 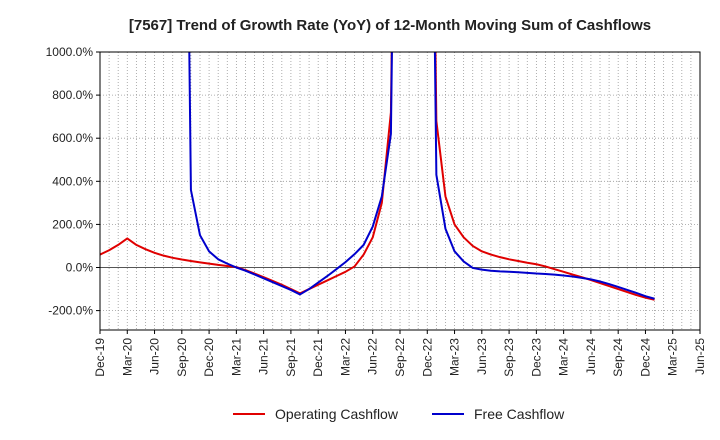 I want to click on x-tick-label: Sep-23, so click(x=509, y=357).